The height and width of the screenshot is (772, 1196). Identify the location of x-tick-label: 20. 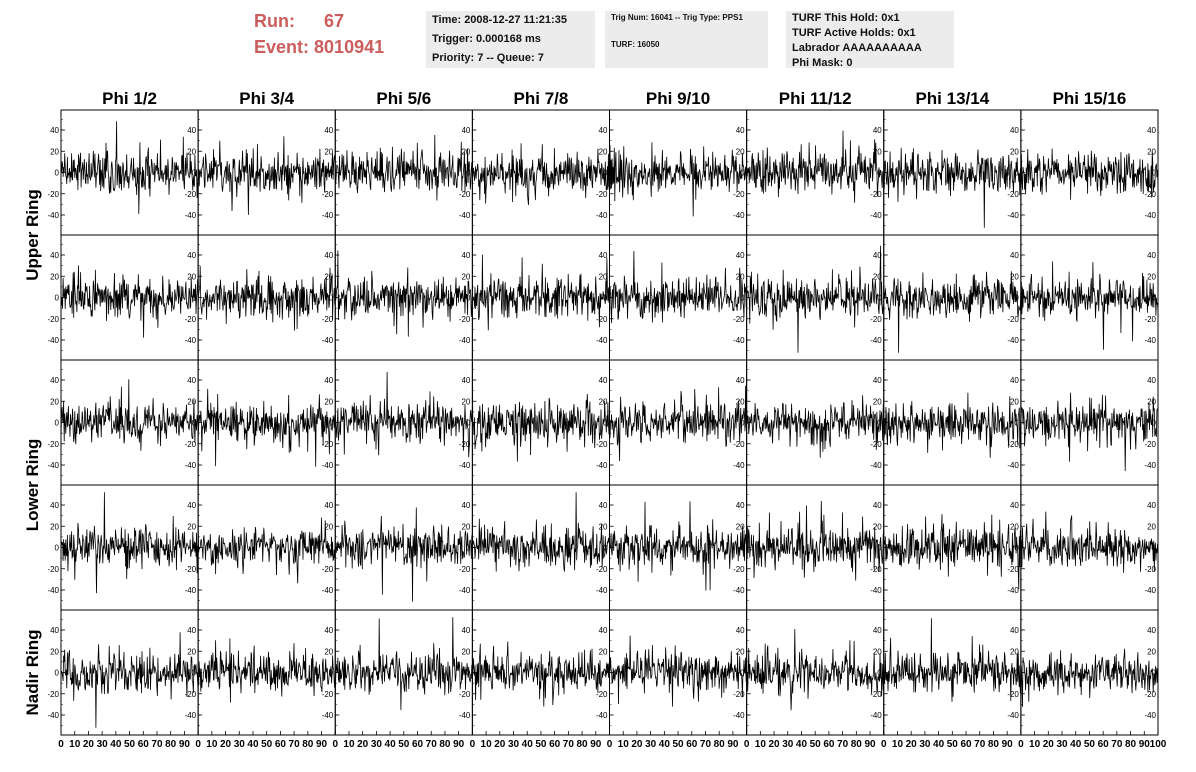
(637, 744).